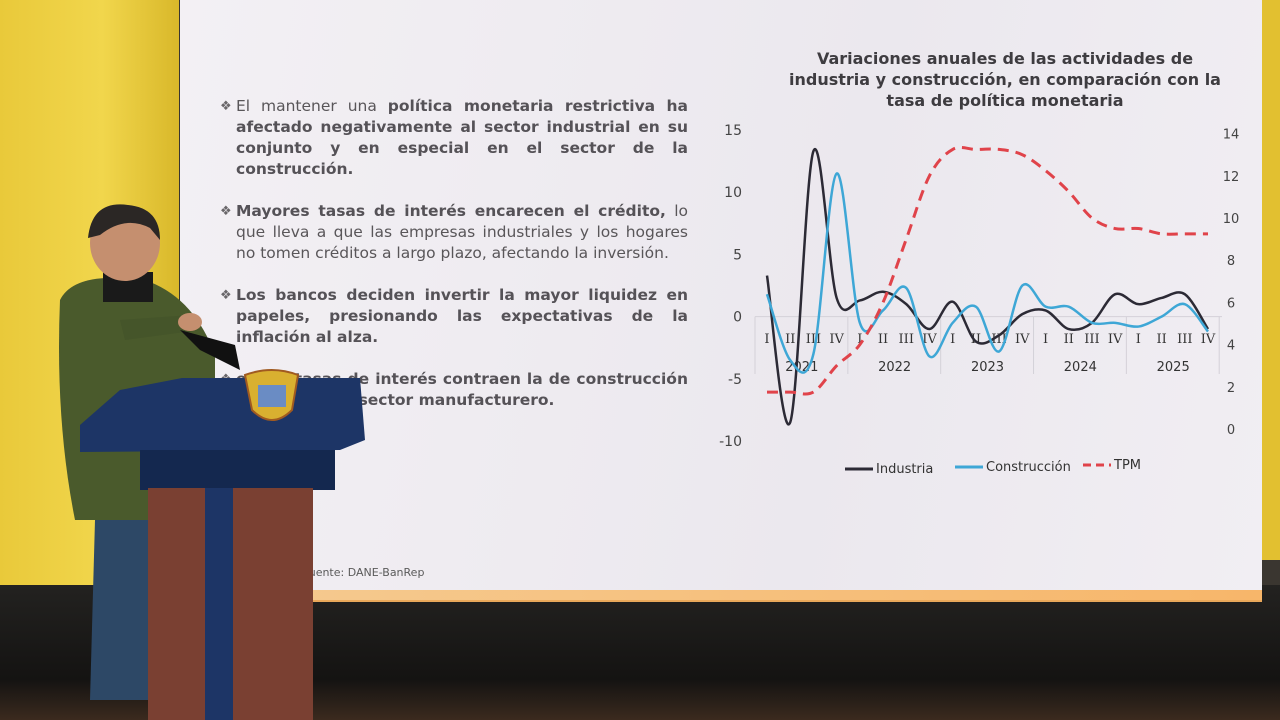  Describe the element at coordinates (1231, 388) in the screenshot. I see `right-axis-tick: 2` at that location.